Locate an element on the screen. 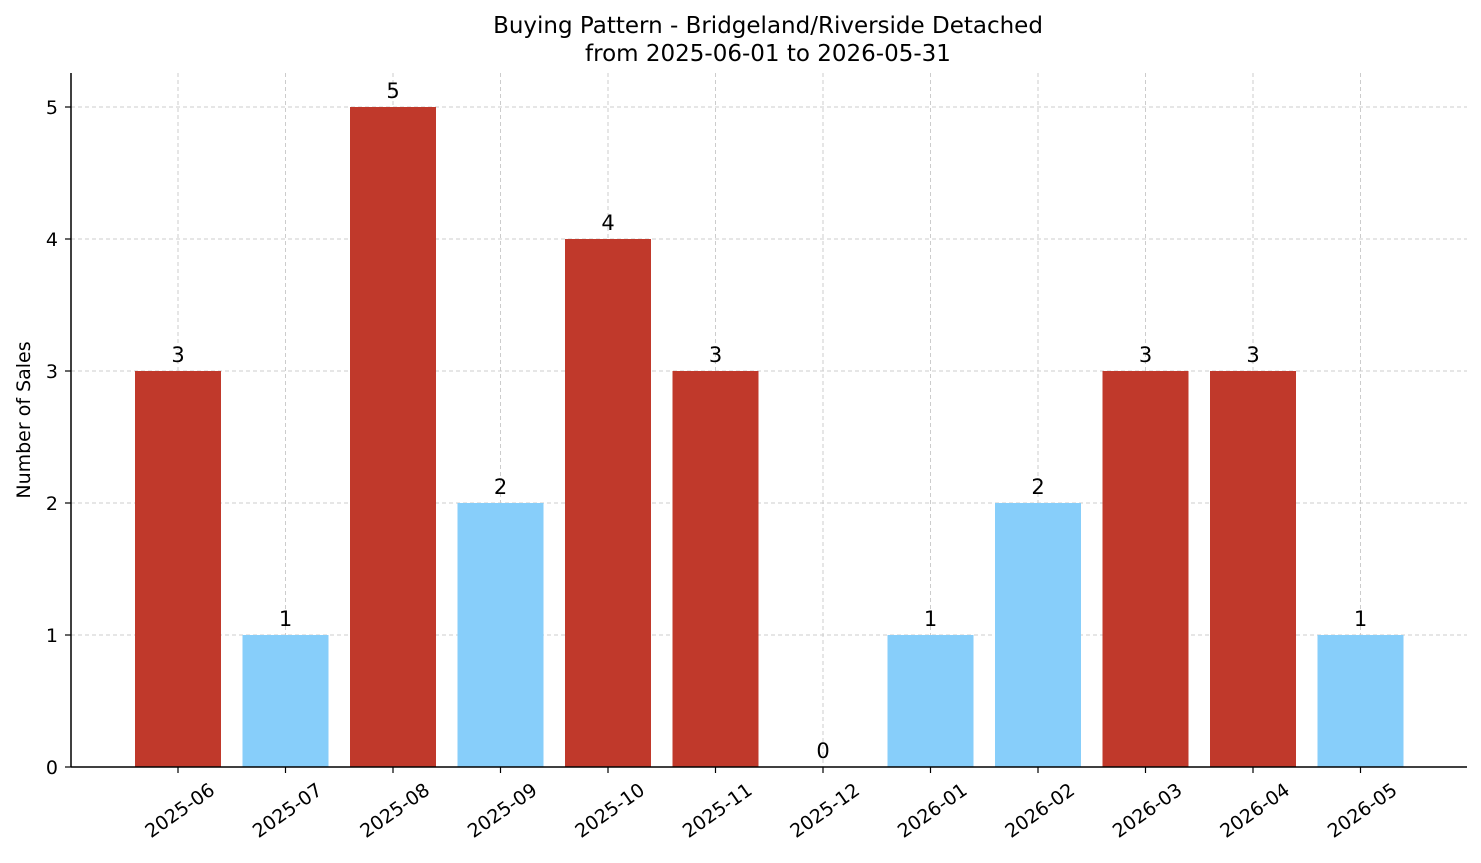  x-tick-label-2025-09: 2025-09 is located at coordinates (503, 811).